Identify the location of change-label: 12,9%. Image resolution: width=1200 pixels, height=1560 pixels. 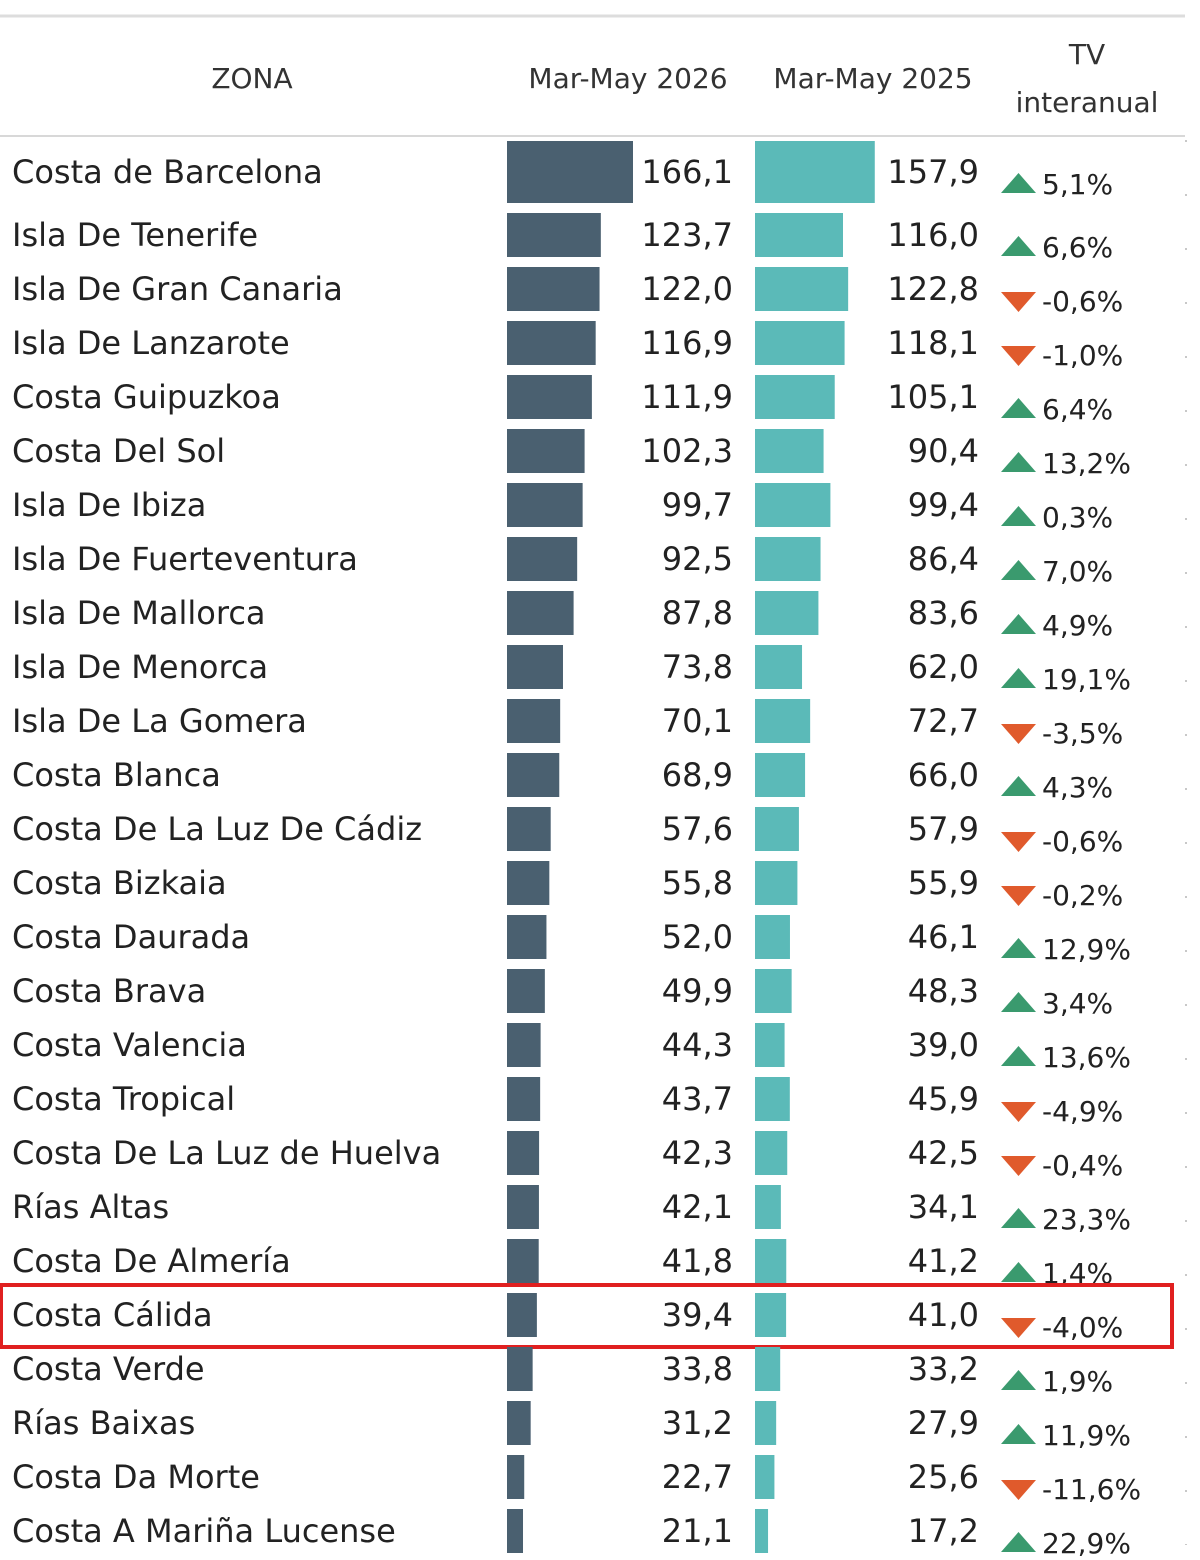
(1086, 949).